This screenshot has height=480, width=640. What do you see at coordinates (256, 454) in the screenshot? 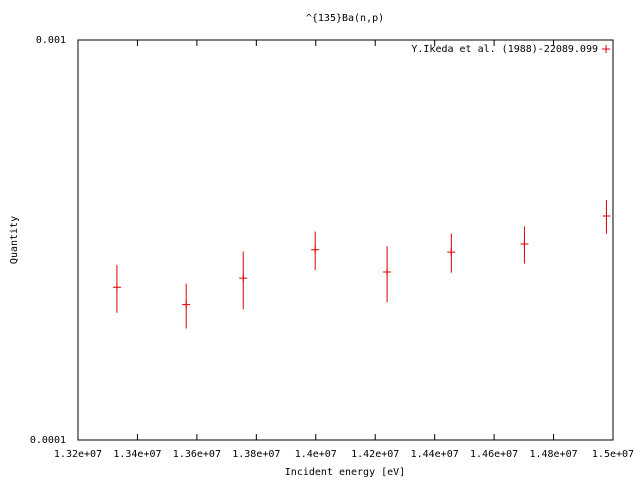
I see `x-tick-label: 1.38e+07` at bounding box center [256, 454].